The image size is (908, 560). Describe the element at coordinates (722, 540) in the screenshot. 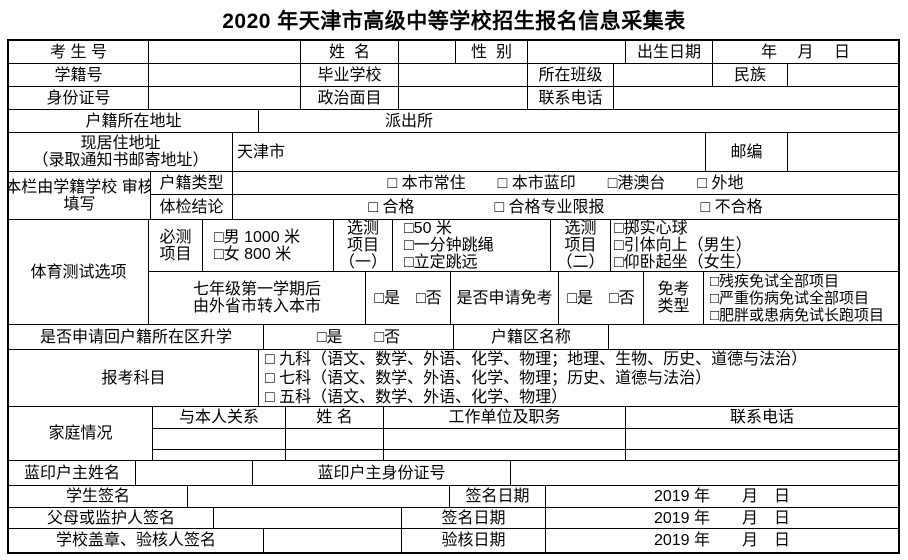

I see `verify-date-value: 2019 年 月 日` at that location.